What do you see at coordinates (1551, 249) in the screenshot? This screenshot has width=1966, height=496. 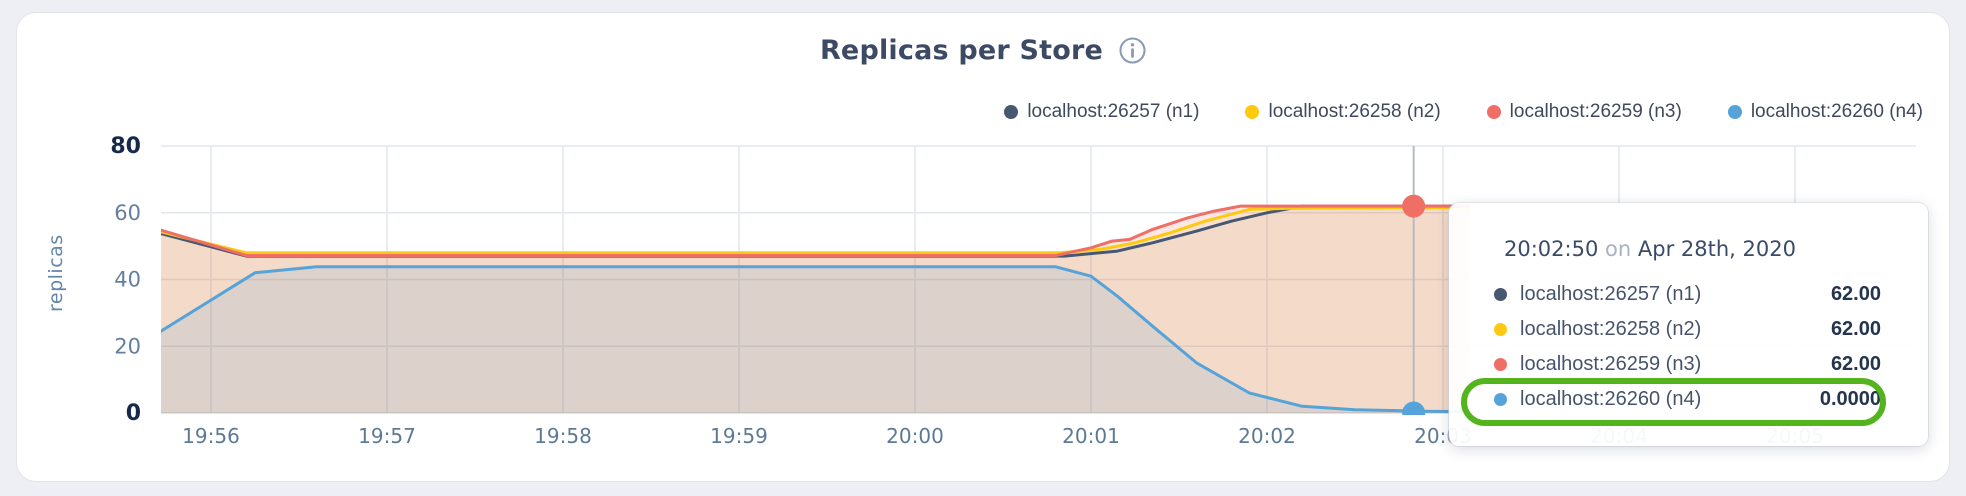 I see `tooltip-time: 20:02:50` at bounding box center [1551, 249].